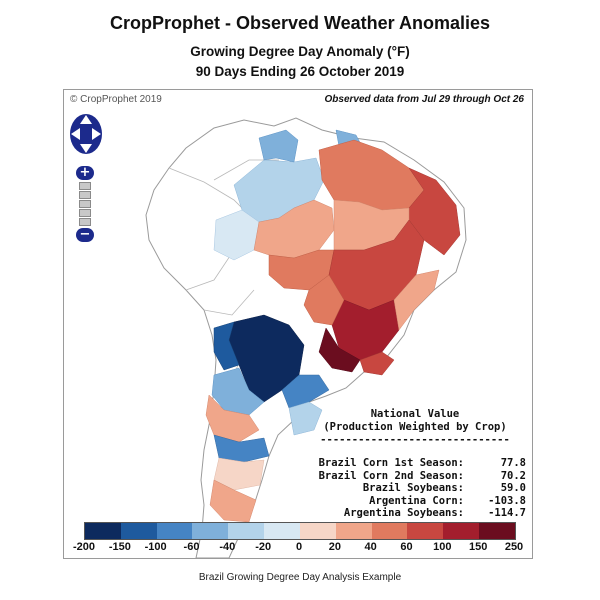 The width and height of the screenshot is (600, 600). I want to click on crop-label: Brazil Soybeans:, so click(413, 488).